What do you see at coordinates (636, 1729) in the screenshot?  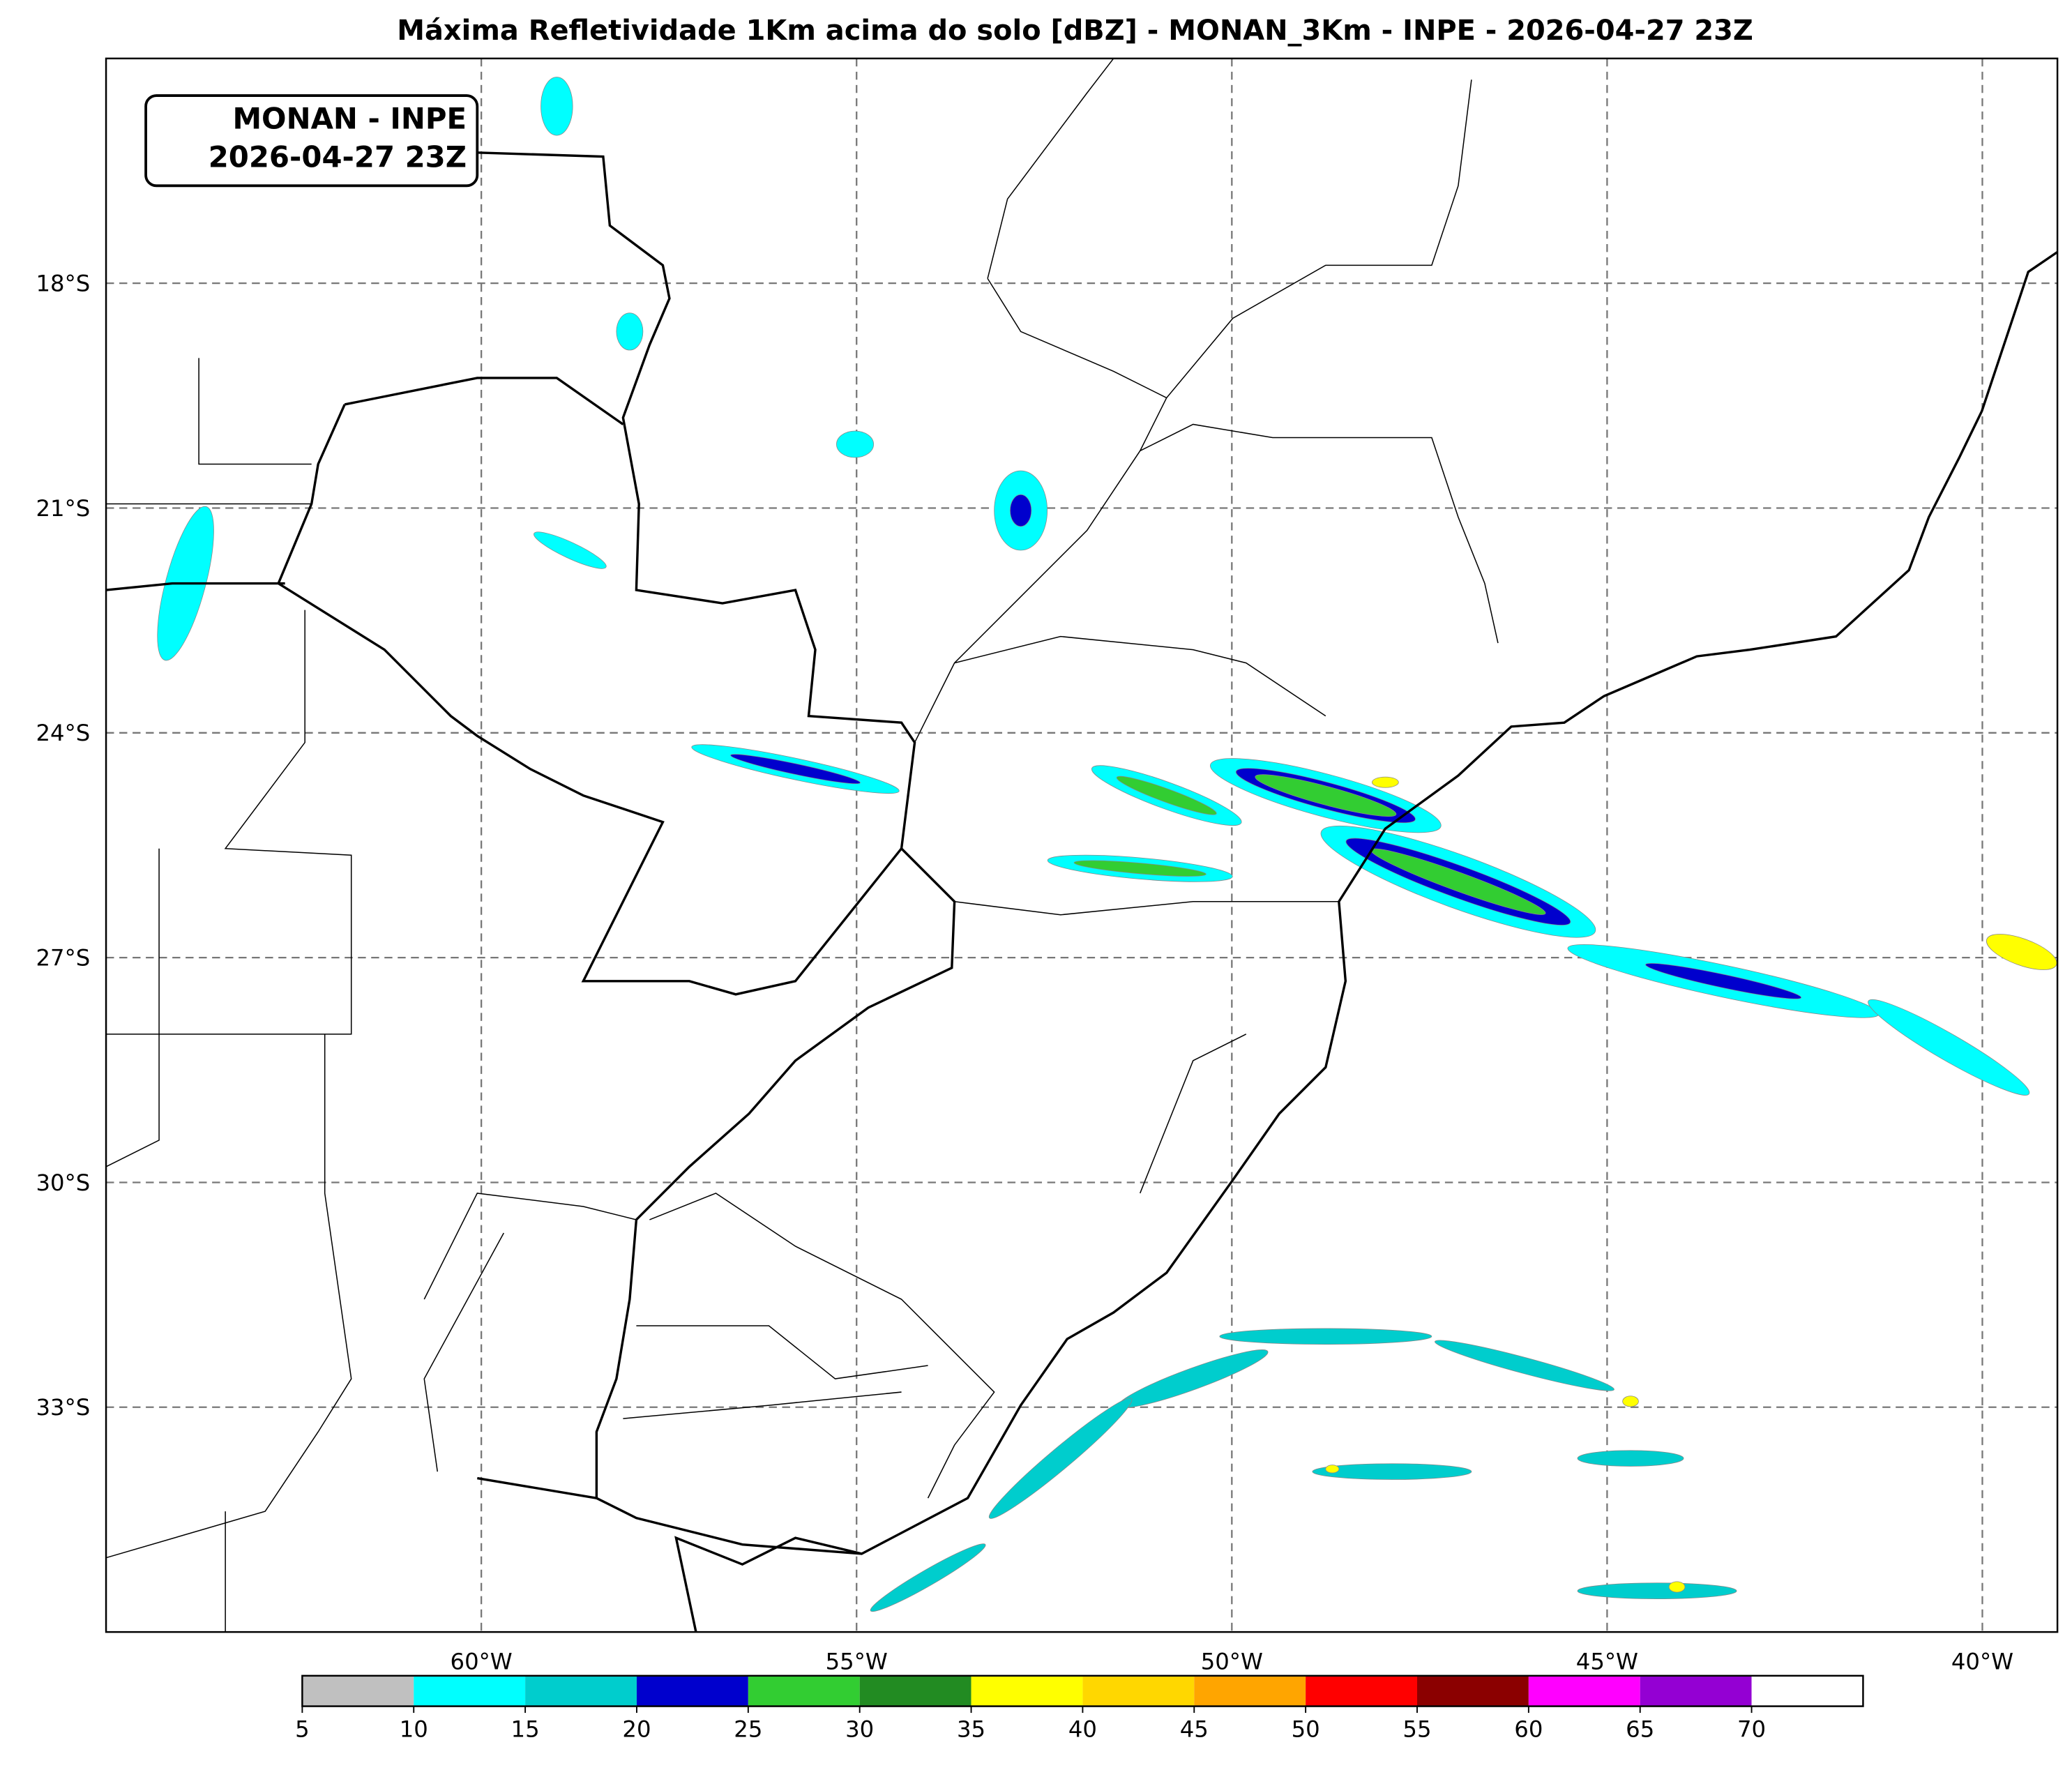 I see `colorbar-tick-label: 20` at bounding box center [636, 1729].